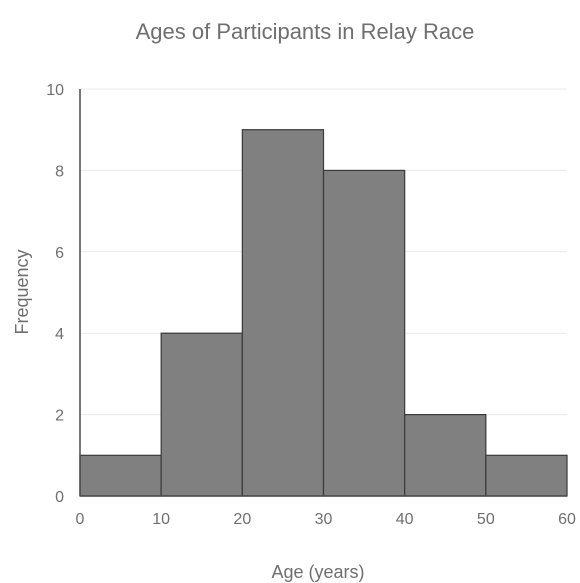 The image size is (580, 583). I want to click on x-tick-labels: 0 10 20 30 40 50 60, so click(326, 519).